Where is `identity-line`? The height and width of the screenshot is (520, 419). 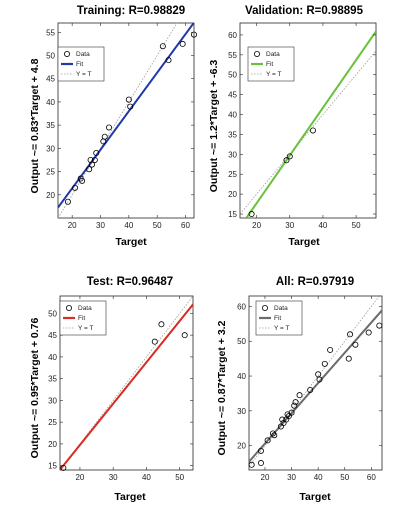
identity-line is located at coordinates (308, 132).